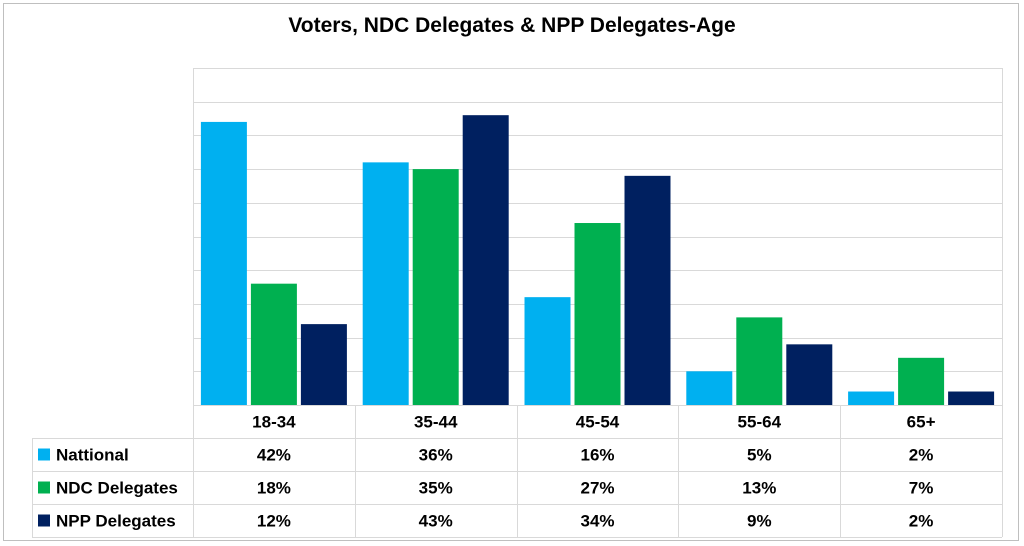 Image resolution: width=1024 pixels, height=546 pixels. What do you see at coordinates (759, 455) in the screenshot?
I see `data-value: 5%` at bounding box center [759, 455].